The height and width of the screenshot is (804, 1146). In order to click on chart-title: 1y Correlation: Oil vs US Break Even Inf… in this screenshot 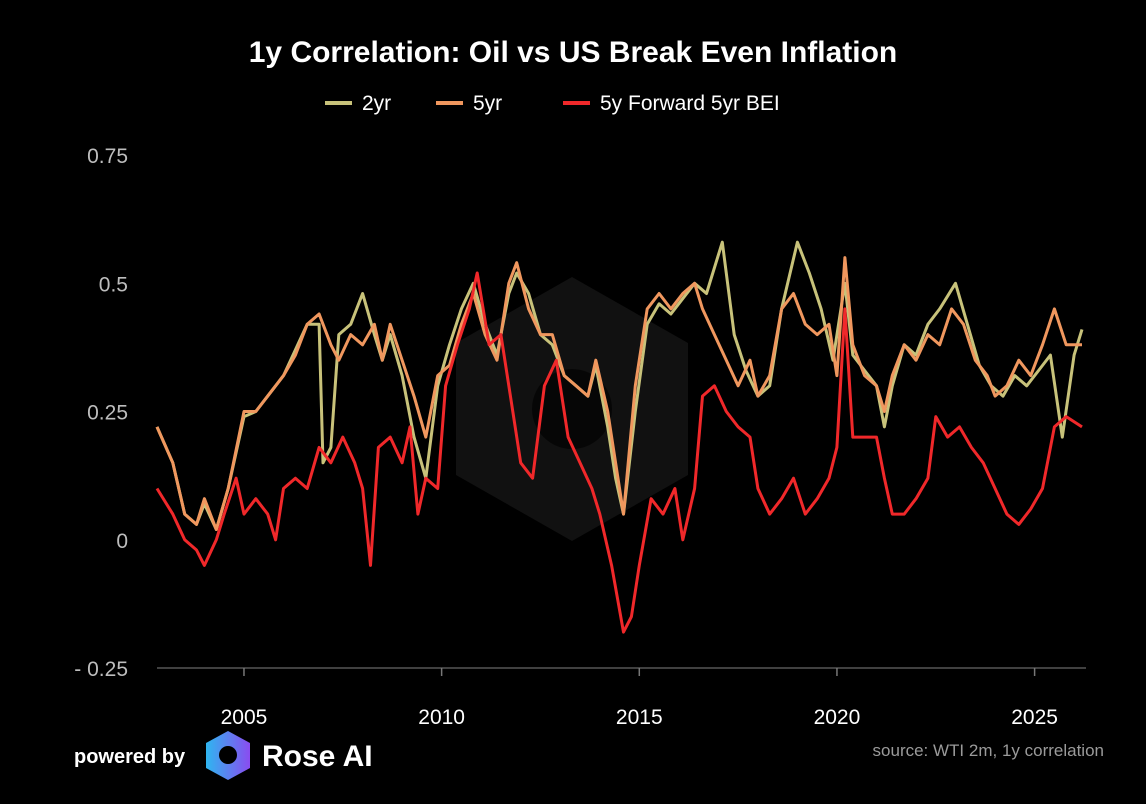, I will do `click(573, 52)`.